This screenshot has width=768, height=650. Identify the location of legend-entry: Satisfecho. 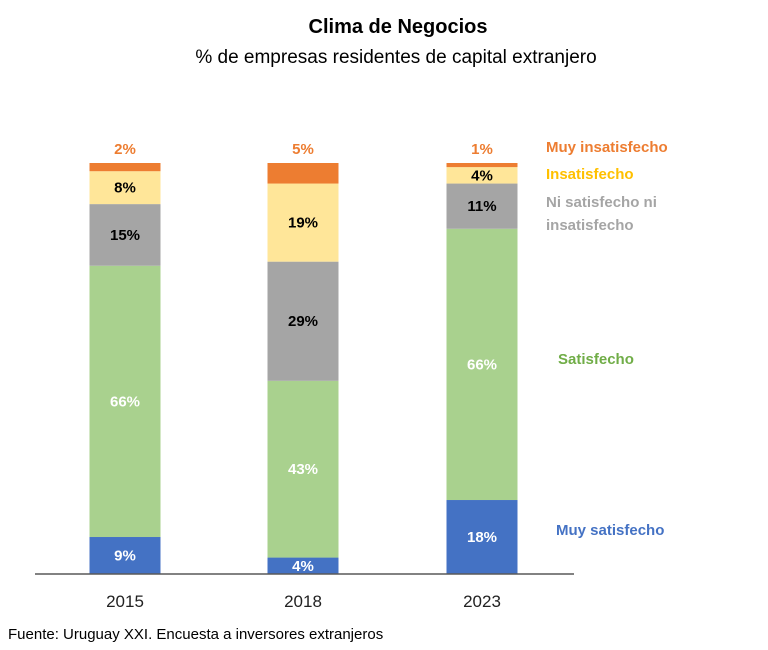
(596, 359).